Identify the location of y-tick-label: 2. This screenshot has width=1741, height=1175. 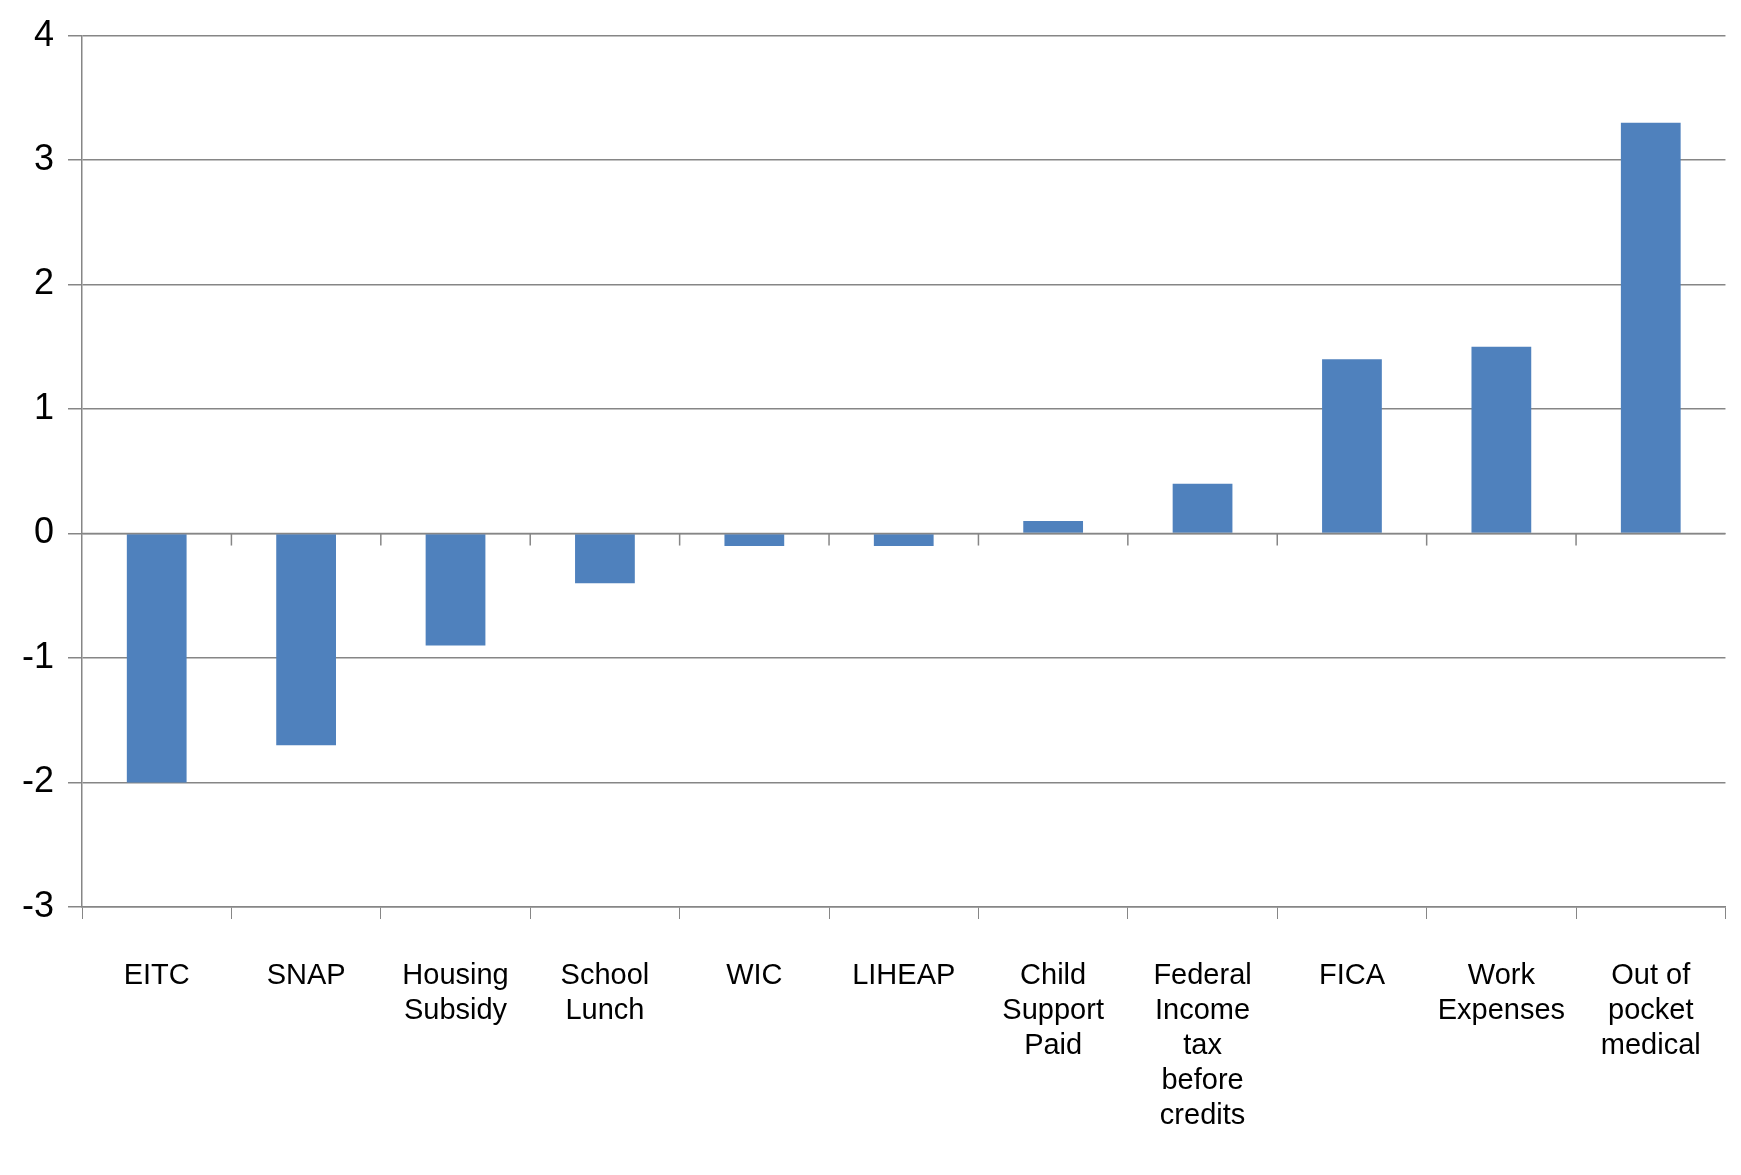
(44, 282).